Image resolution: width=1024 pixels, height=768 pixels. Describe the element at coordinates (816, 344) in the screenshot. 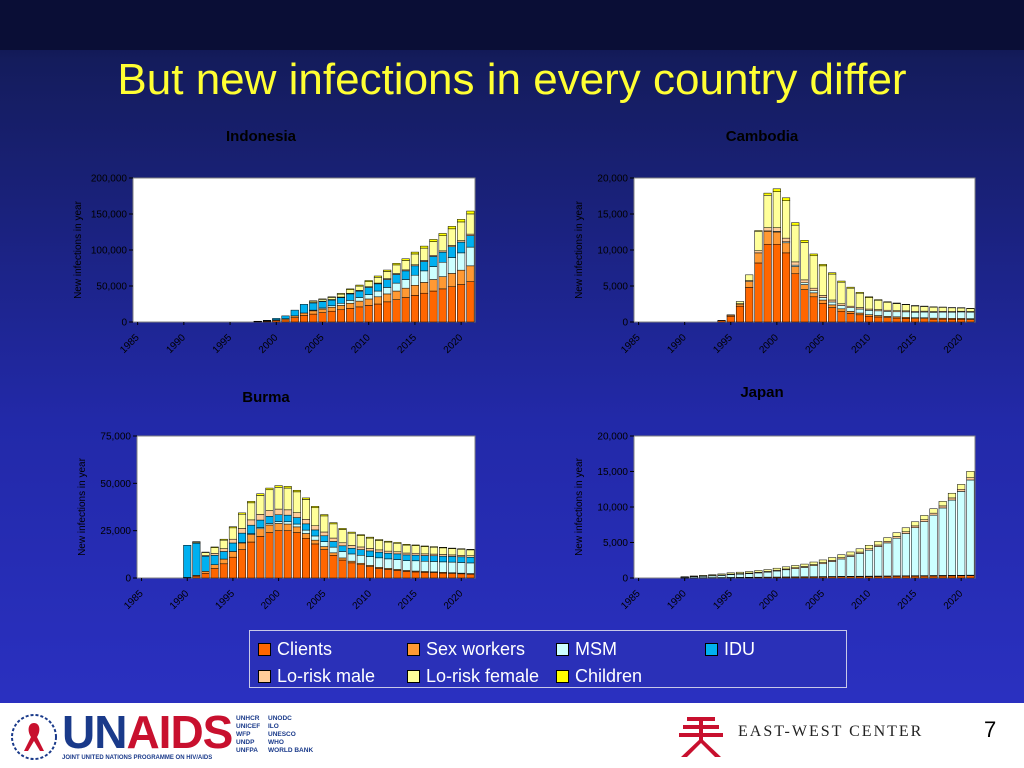

I see `x-tick-label-cambodia: 2005` at that location.